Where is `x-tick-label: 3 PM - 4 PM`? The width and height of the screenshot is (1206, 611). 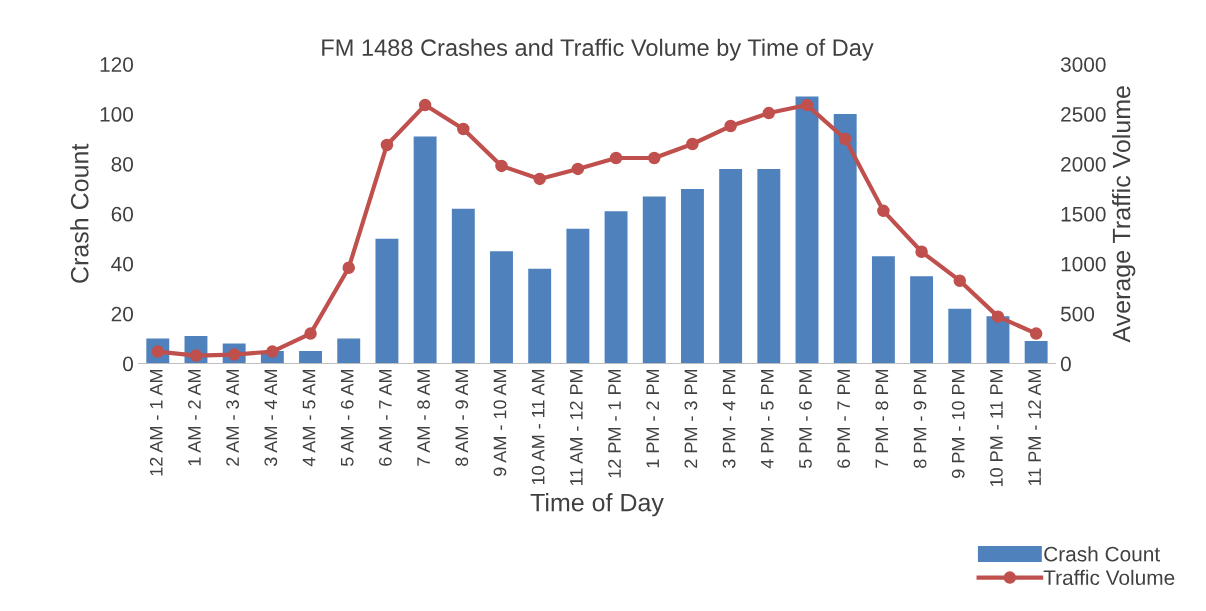 x-tick-label: 3 PM - 4 PM is located at coordinates (729, 419).